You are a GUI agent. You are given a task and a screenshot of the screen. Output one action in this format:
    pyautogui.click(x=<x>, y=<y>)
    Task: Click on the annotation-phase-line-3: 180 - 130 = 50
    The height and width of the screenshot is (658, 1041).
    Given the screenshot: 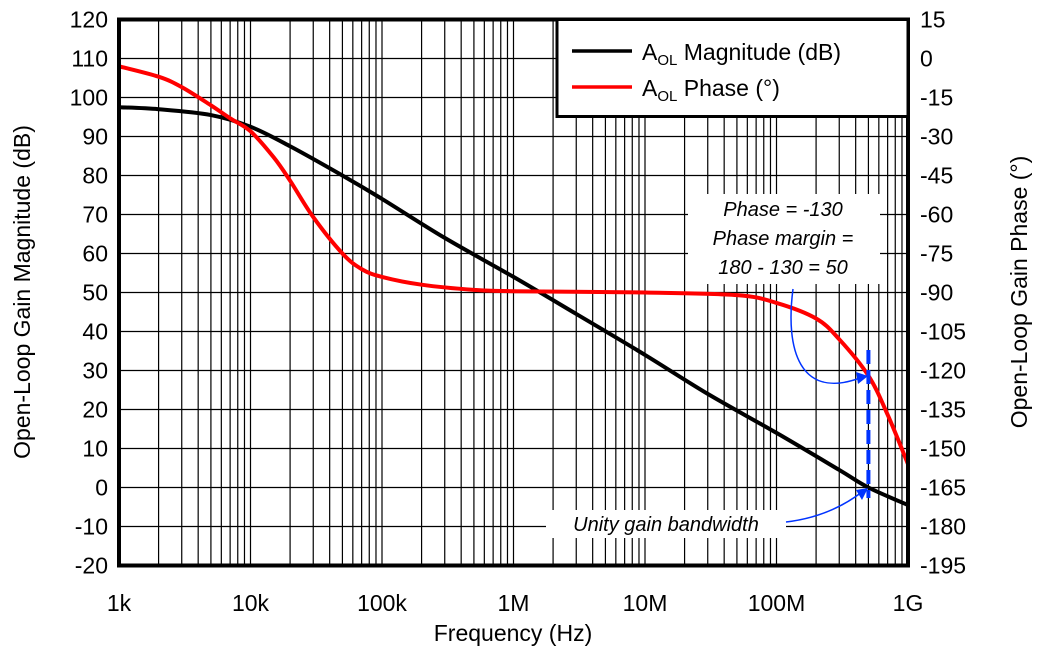 What is the action you would take?
    pyautogui.click(x=783, y=268)
    